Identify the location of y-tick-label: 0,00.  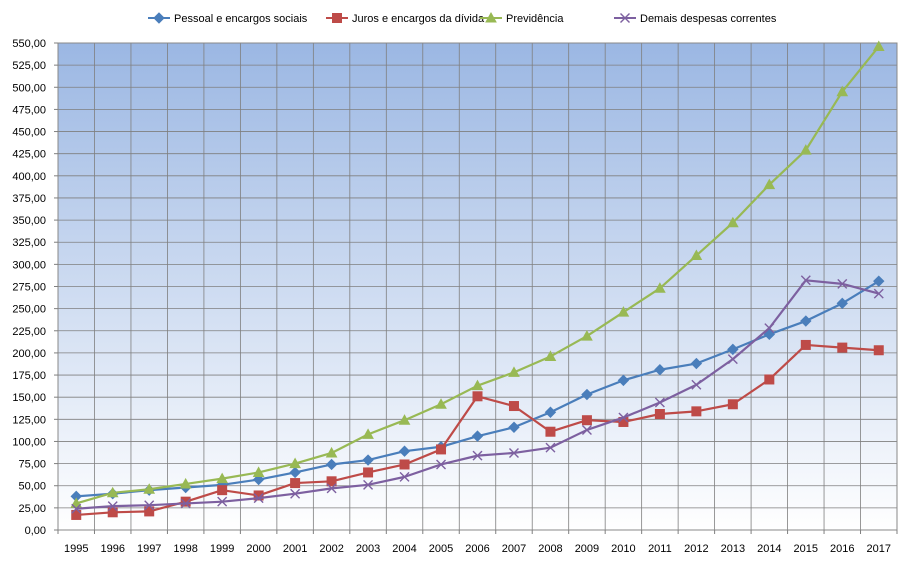
(35, 531).